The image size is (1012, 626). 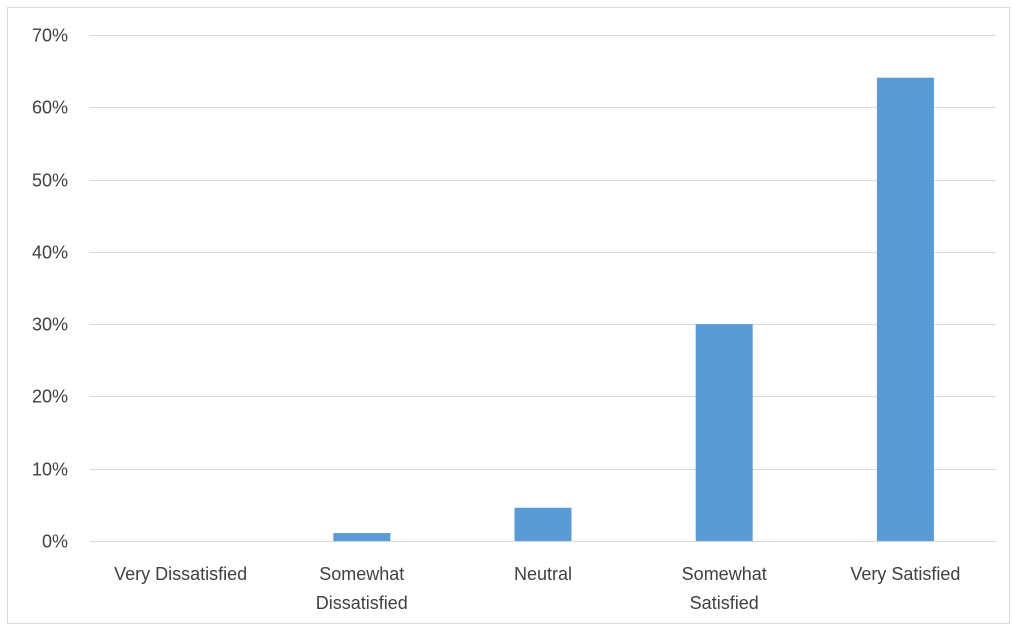 What do you see at coordinates (50, 397) in the screenshot?
I see `y-tick-label: 20%` at bounding box center [50, 397].